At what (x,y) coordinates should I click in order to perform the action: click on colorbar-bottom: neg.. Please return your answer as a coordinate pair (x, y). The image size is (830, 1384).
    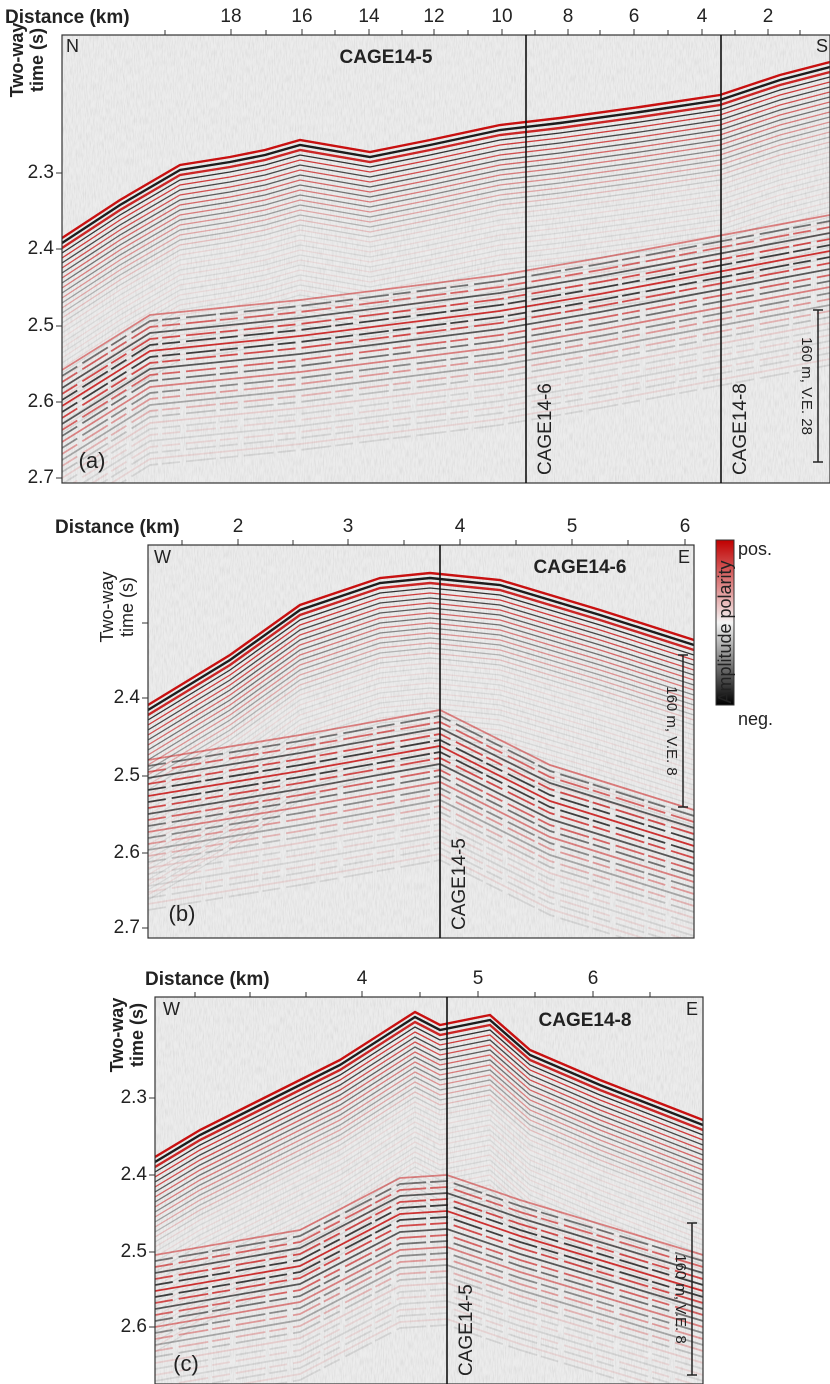
    Looking at the image, I should click on (755, 719).